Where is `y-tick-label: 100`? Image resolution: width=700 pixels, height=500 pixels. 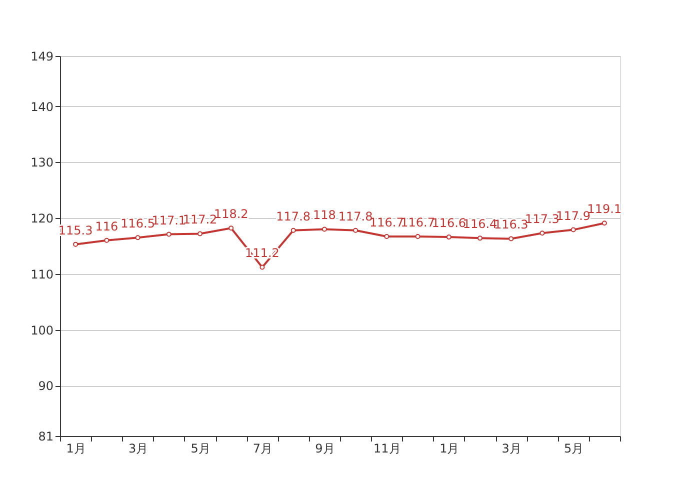
y-tick-label: 100 is located at coordinates (42, 330).